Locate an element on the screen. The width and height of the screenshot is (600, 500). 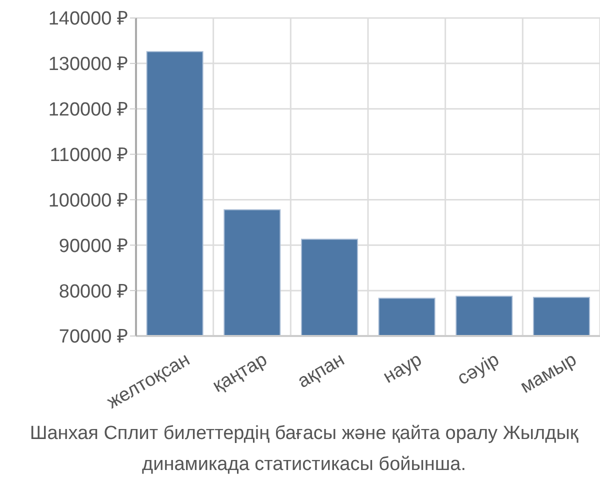
y-tick-label: 70000 ₽ is located at coordinates (93, 337).